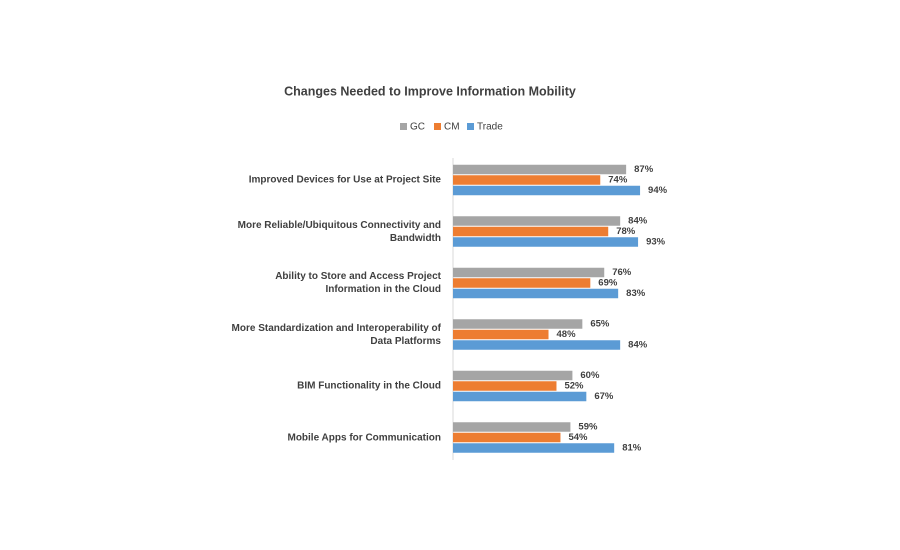 The width and height of the screenshot is (900, 550). I want to click on value-label: 83%, so click(636, 293).